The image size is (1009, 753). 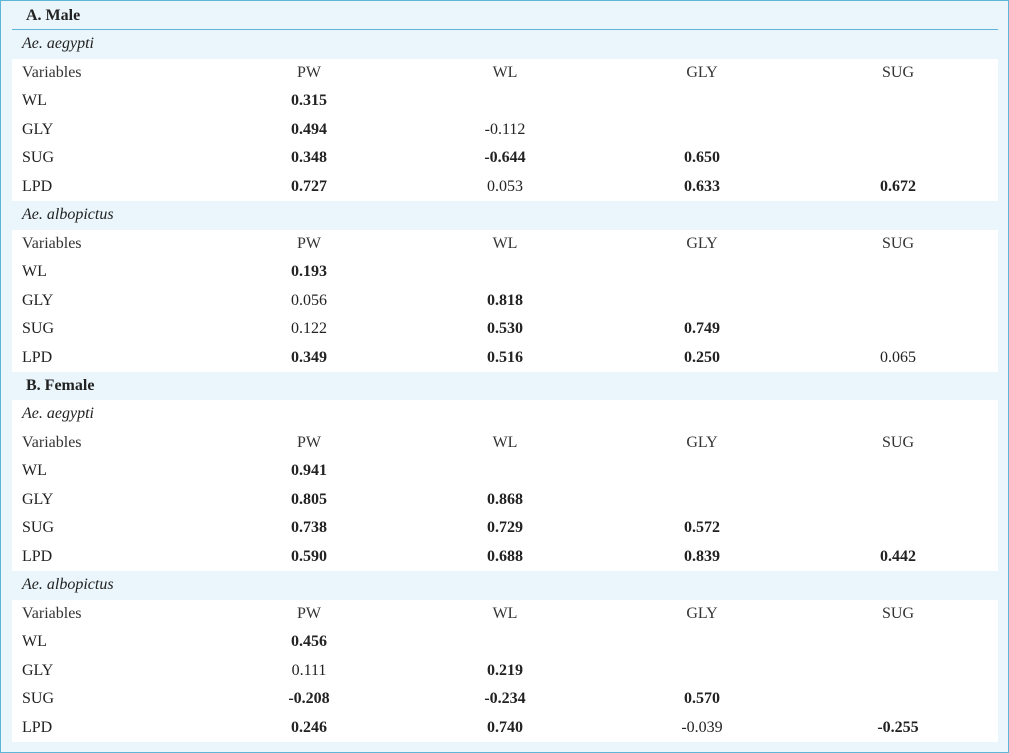 What do you see at coordinates (505, 471) in the screenshot?
I see `table-row: WL 0.941` at bounding box center [505, 471].